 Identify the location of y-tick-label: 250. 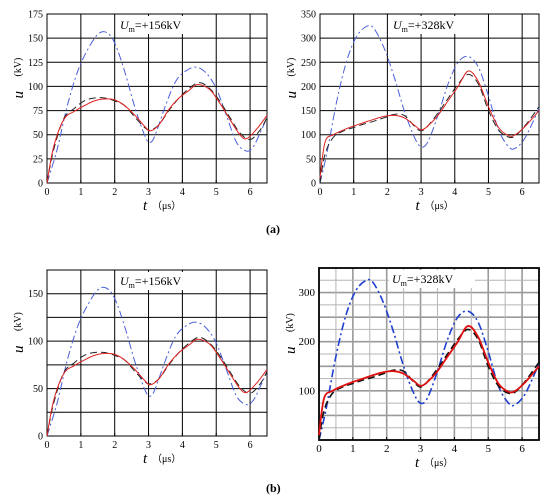
(308, 63).